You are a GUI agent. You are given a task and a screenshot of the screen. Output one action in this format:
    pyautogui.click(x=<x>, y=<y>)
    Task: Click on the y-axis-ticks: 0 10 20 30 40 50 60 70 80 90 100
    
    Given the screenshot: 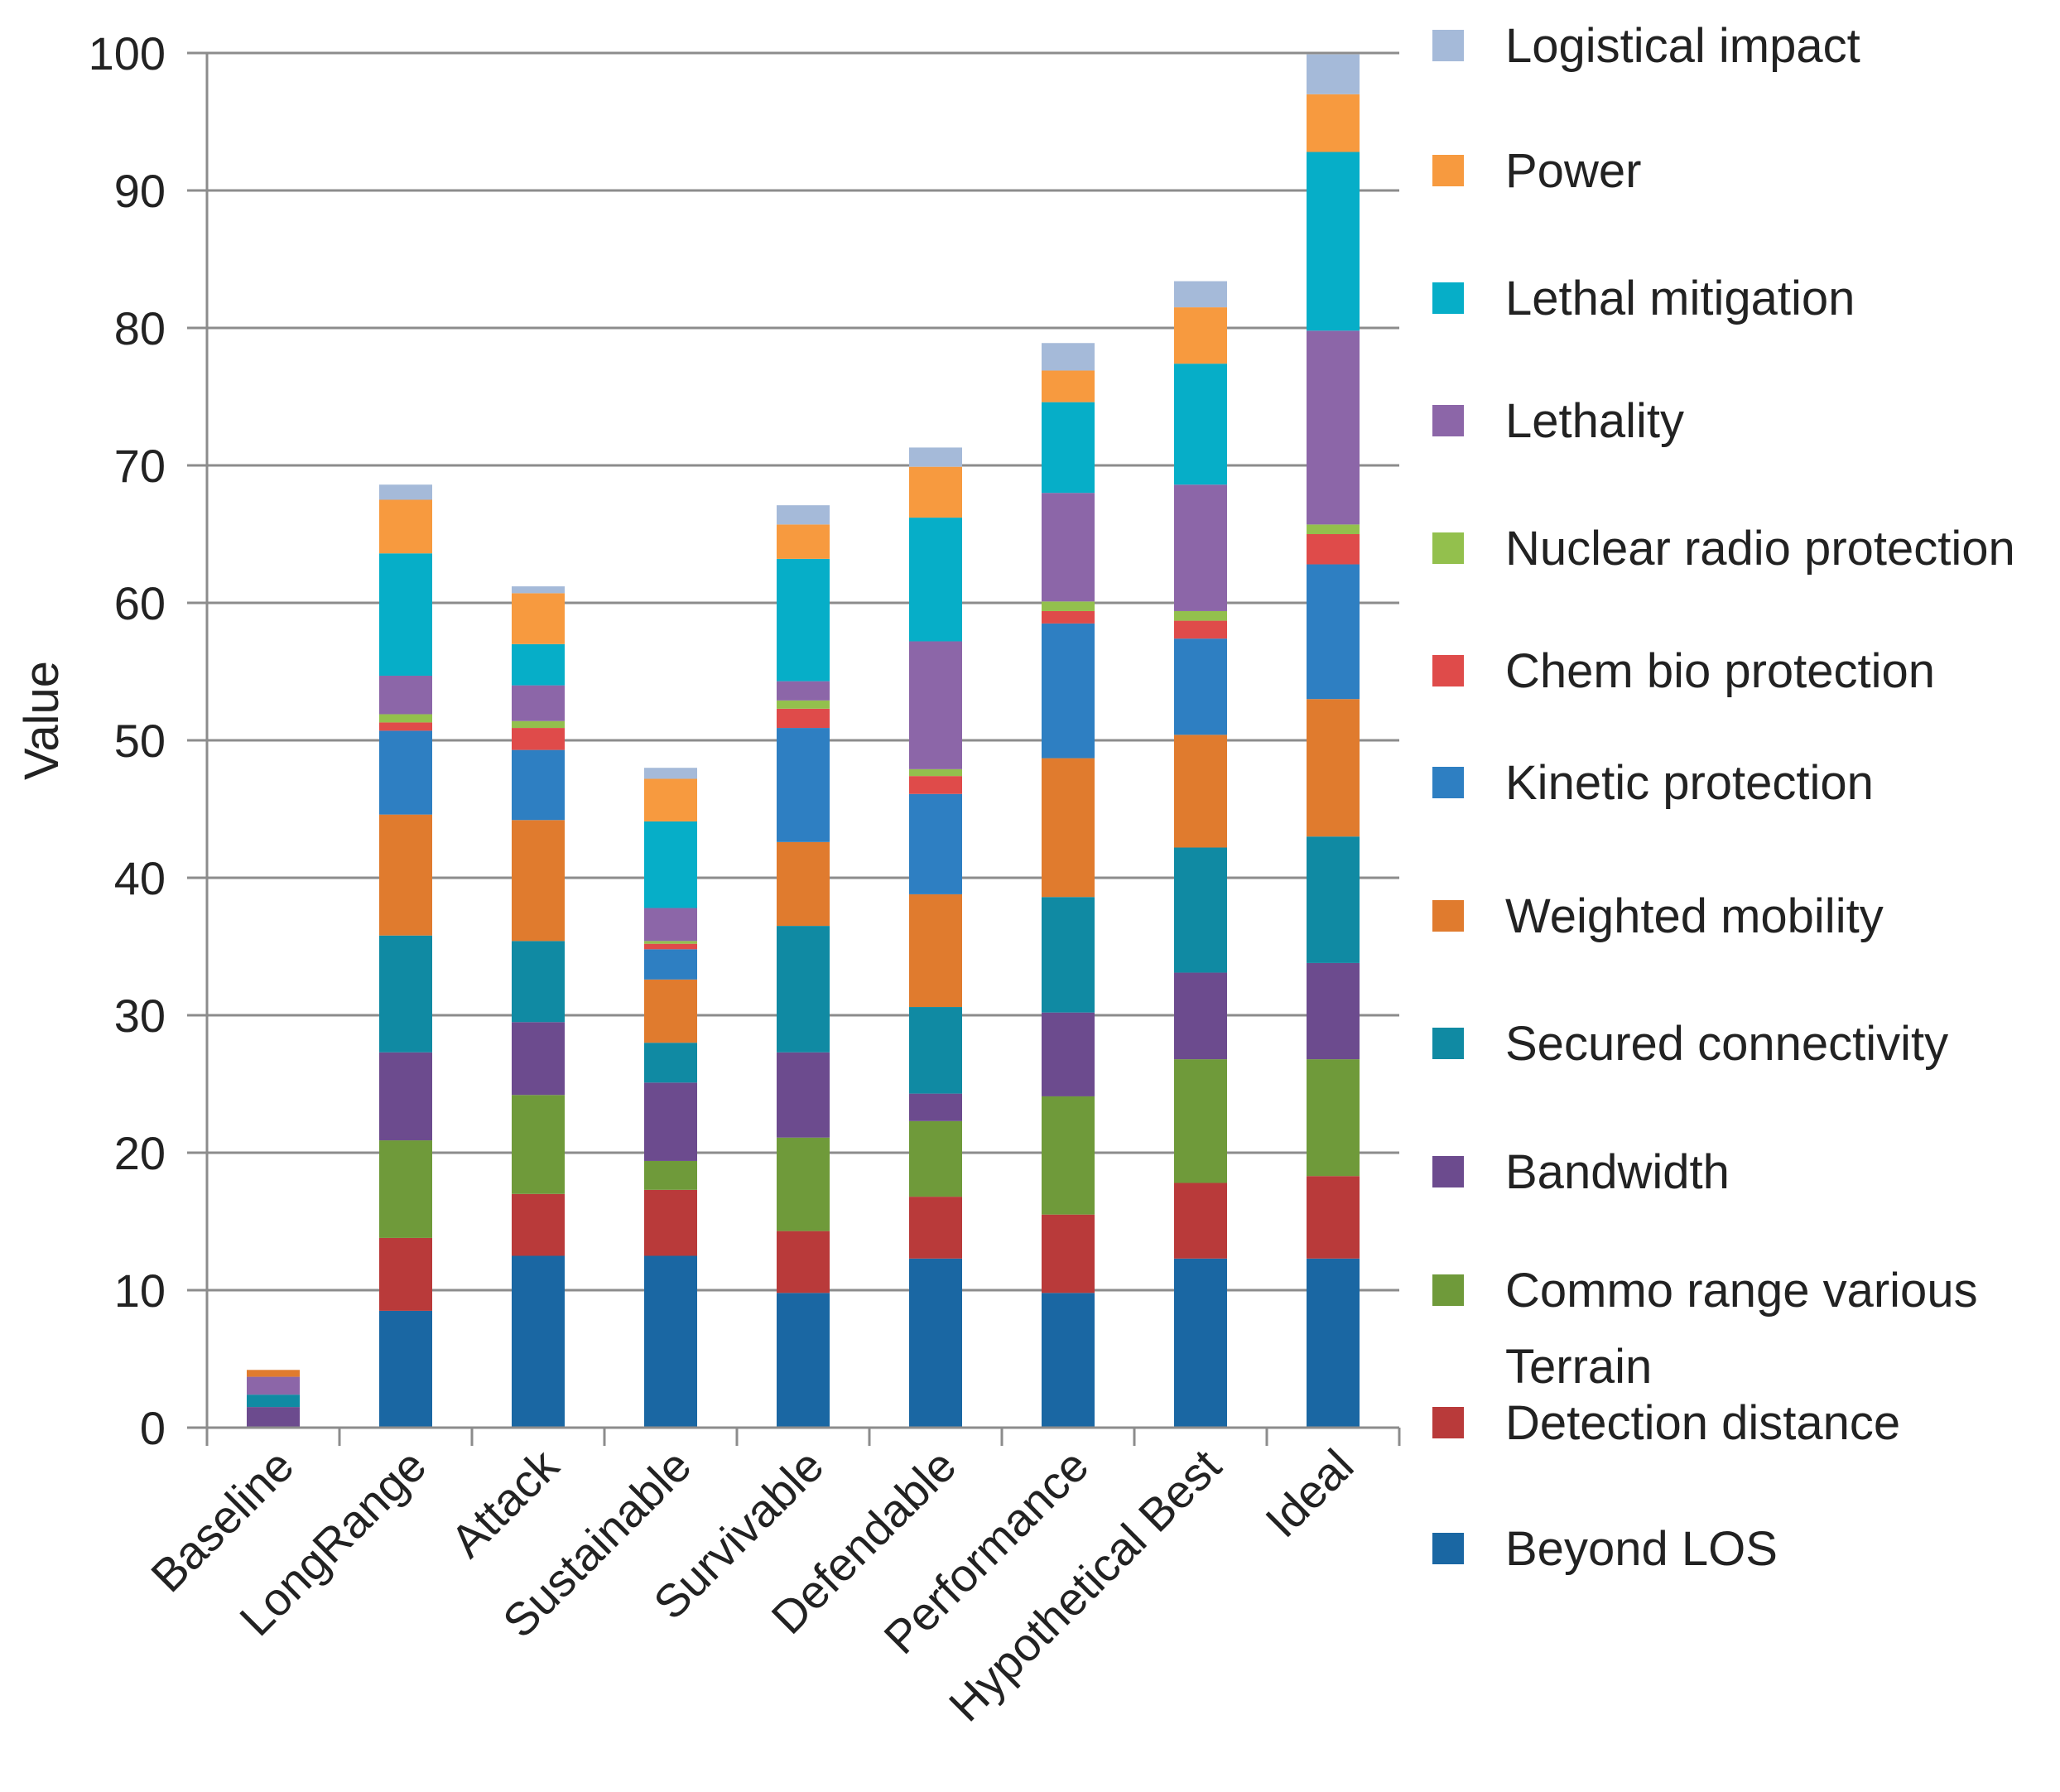 What is the action you would take?
    pyautogui.click(x=148, y=741)
    